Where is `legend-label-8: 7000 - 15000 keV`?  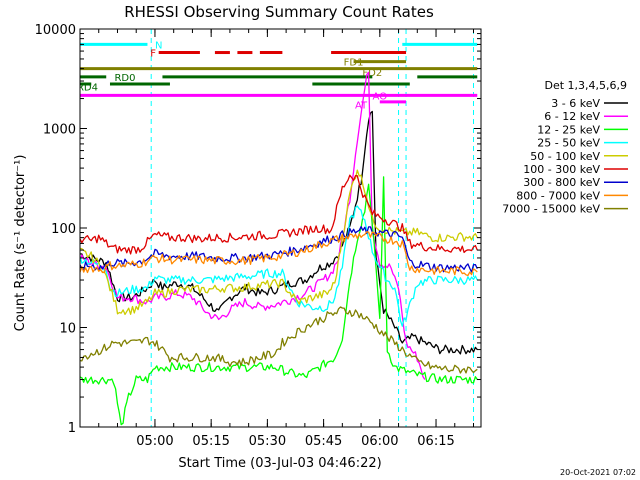
legend-label-8: 7000 - 15000 keV is located at coordinates (551, 209).